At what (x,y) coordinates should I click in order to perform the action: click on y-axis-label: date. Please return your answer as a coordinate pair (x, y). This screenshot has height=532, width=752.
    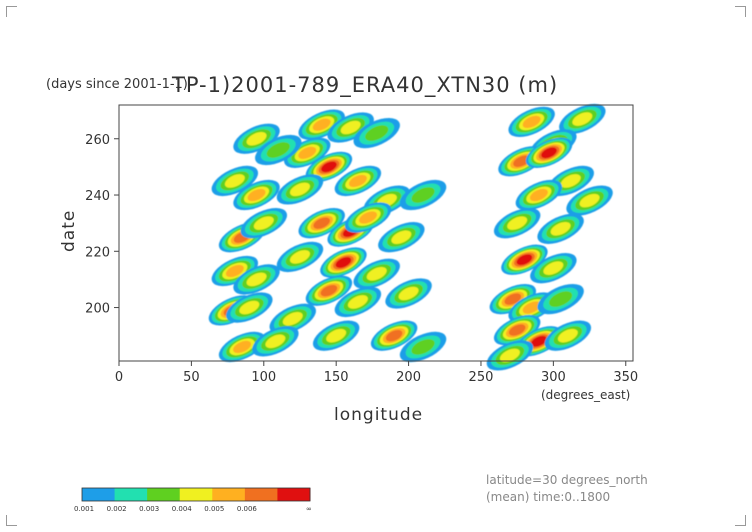
    Looking at the image, I should click on (69, 231).